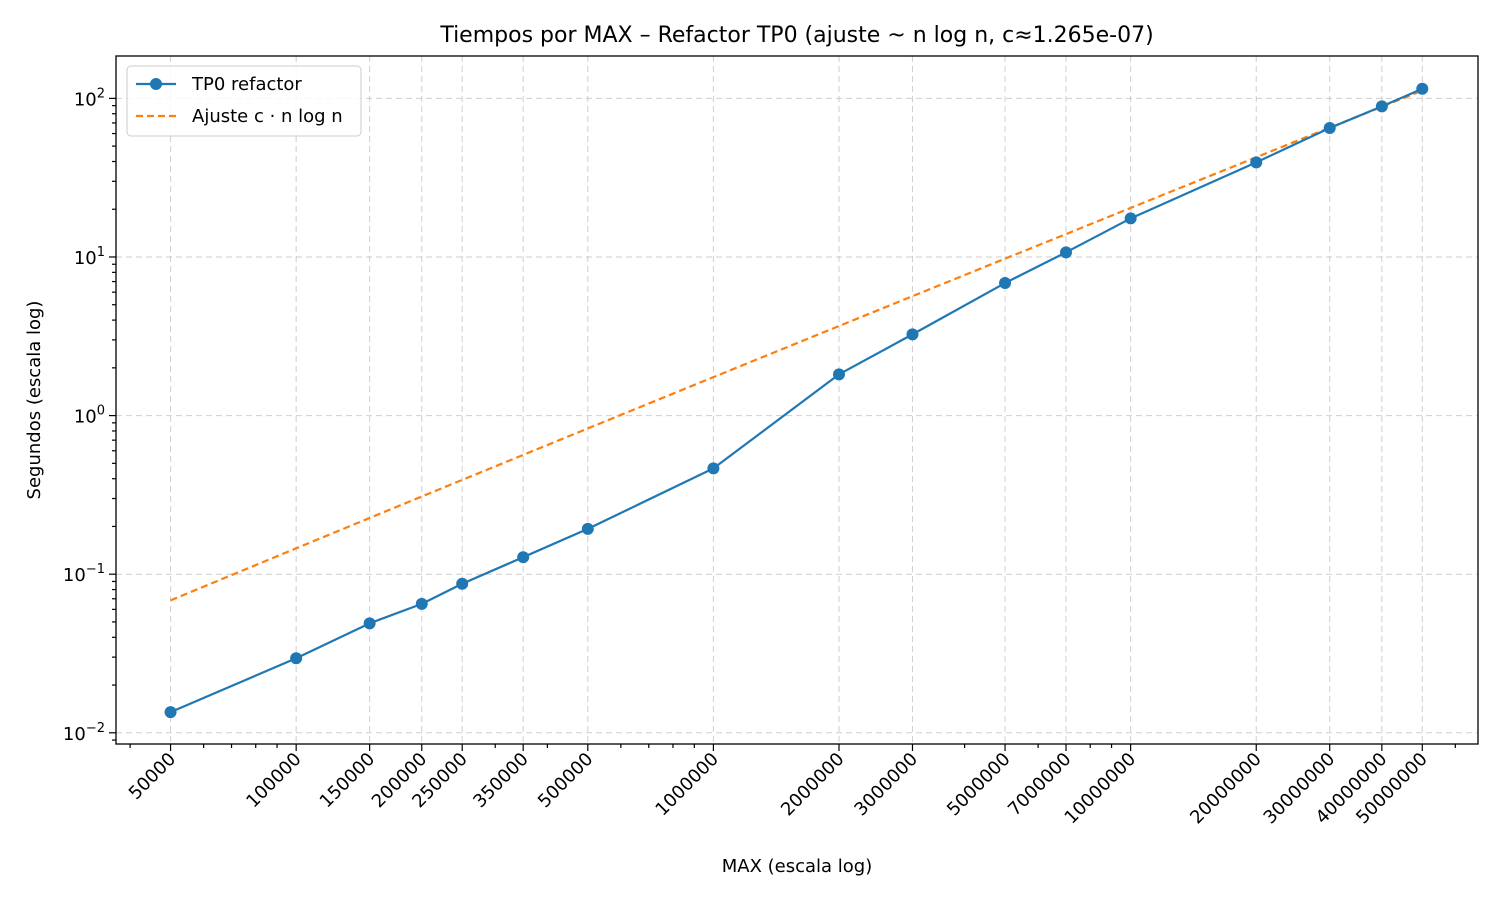 The image size is (1500, 900). I want to click on legend: TP0 refactor Ajuste c · n log n, so click(244, 101).